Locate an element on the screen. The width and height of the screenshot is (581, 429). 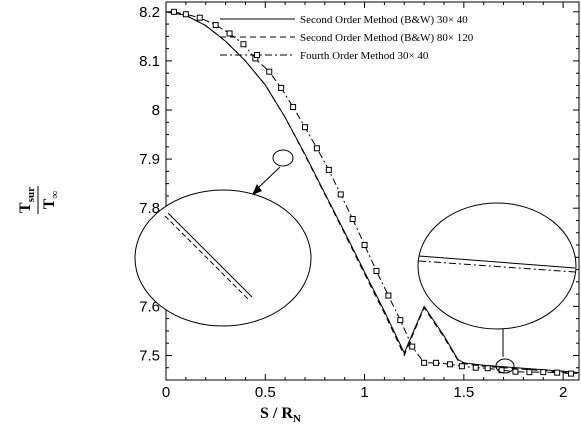
zoom-marker-small-left is located at coordinates (283, 158).